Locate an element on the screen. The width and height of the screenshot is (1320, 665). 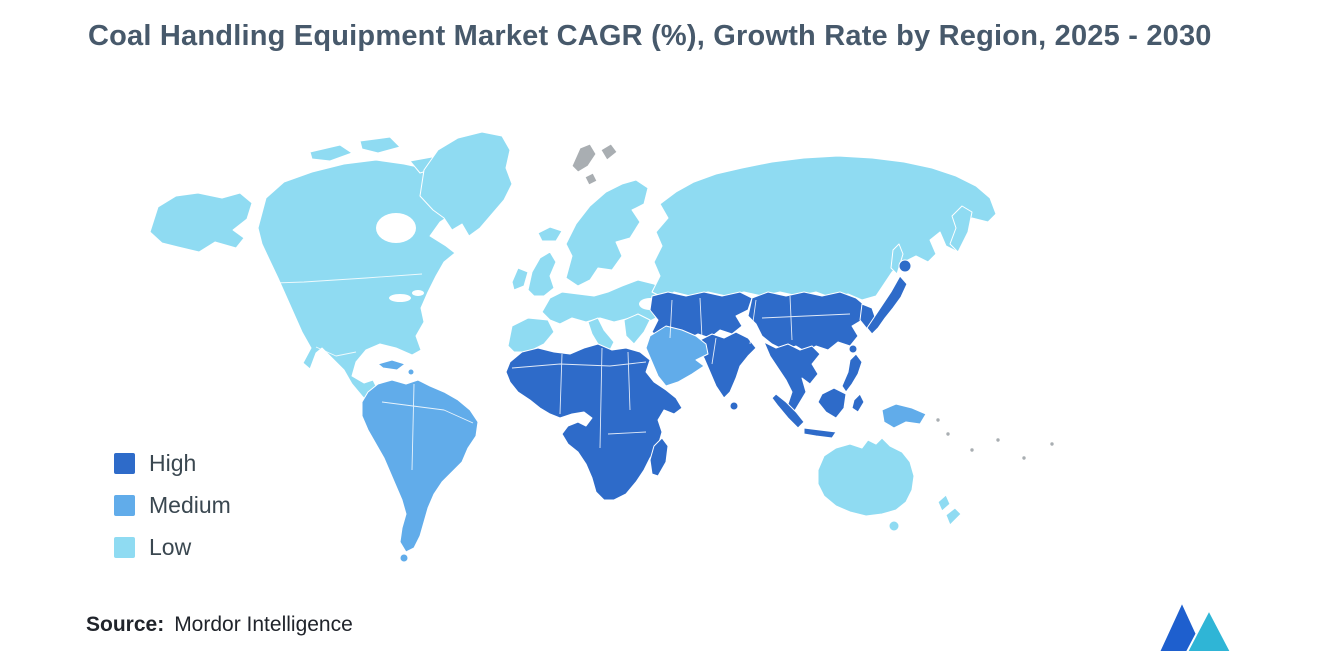
map-oceania is located at coordinates (913, 459).